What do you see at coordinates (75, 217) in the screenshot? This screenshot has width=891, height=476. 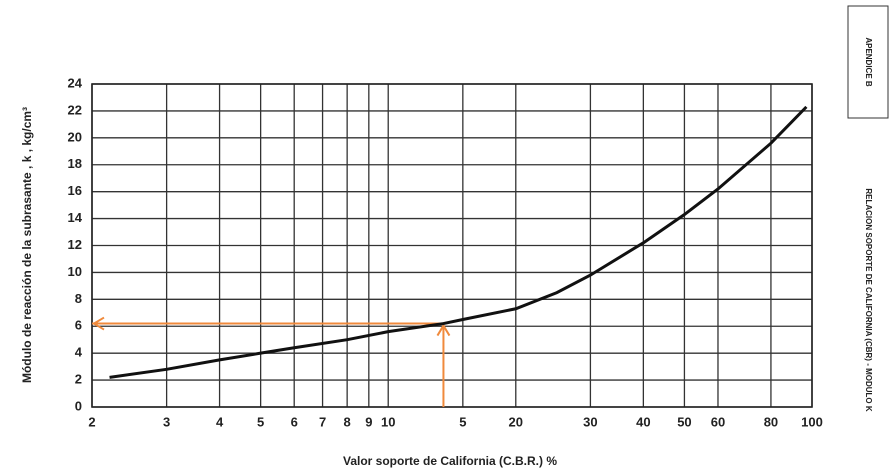 I see `y-tick-label: 14` at bounding box center [75, 217].